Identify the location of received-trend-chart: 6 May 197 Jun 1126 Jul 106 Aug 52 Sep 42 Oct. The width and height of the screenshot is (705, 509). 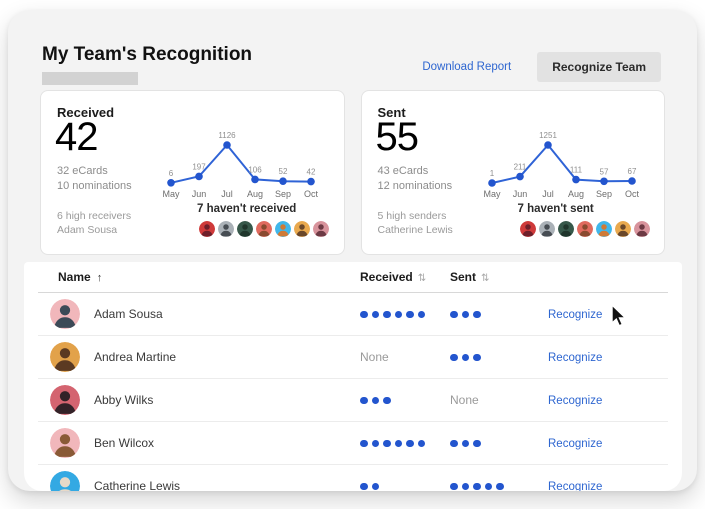
(243, 163).